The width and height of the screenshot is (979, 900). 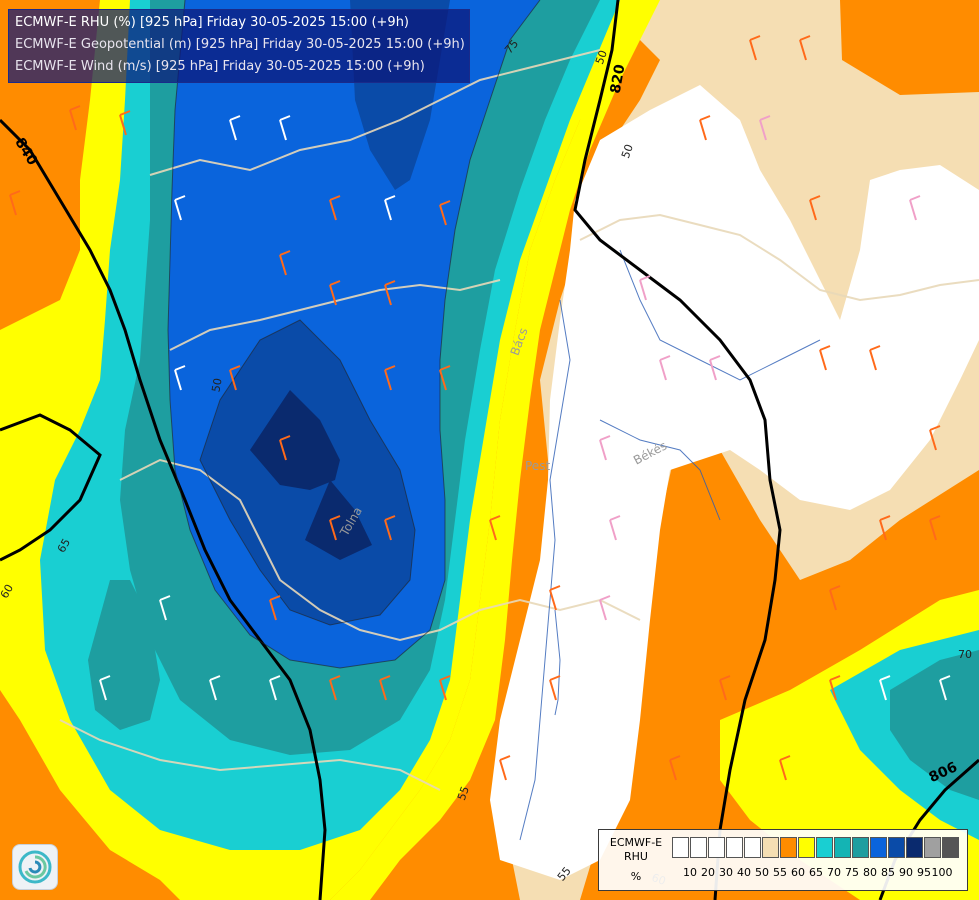 I want to click on legend-title-line2: RHU, so click(x=636, y=856).